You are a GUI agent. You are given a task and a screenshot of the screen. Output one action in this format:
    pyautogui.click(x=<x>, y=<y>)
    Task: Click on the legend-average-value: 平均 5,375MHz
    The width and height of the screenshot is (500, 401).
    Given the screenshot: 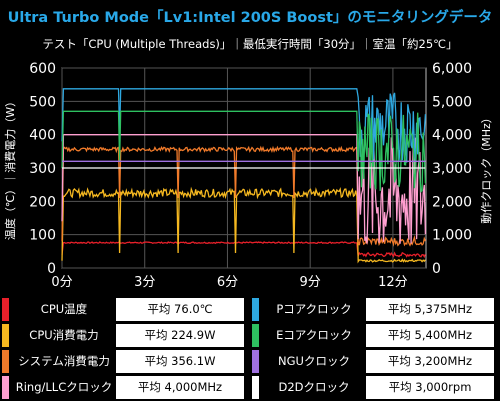 What is the action you would take?
    pyautogui.click(x=430, y=309)
    